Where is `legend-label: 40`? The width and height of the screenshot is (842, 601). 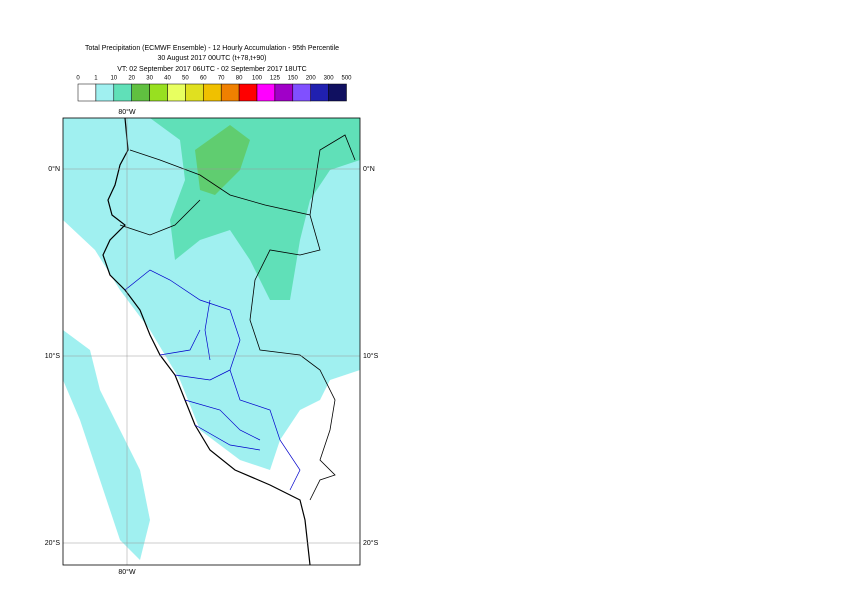
legend-label: 40 is located at coordinates (167, 79).